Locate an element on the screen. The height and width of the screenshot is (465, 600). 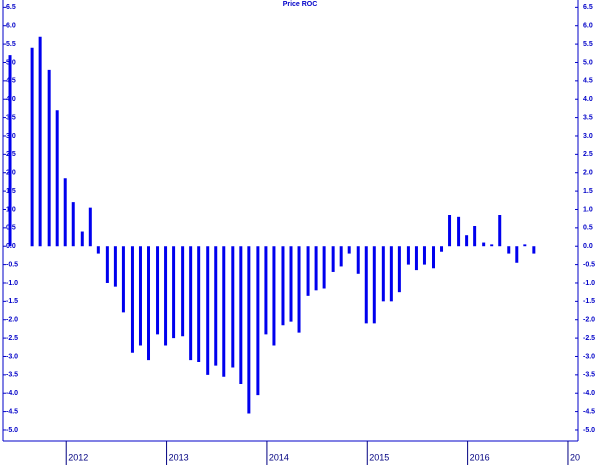
y-tick-label: -4.0 is located at coordinates (12, 393).